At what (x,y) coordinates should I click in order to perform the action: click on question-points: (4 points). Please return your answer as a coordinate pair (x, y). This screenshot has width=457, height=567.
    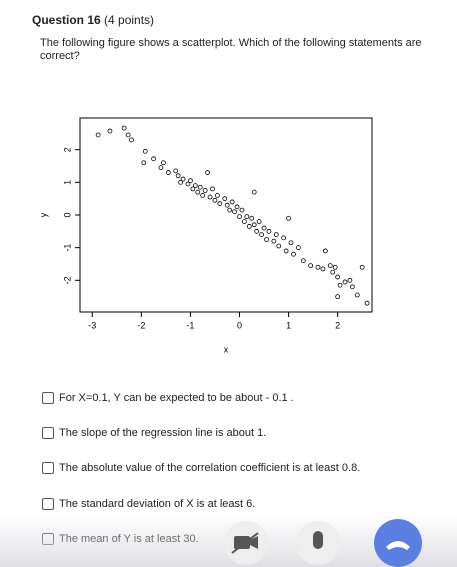
    Looking at the image, I should click on (129, 20).